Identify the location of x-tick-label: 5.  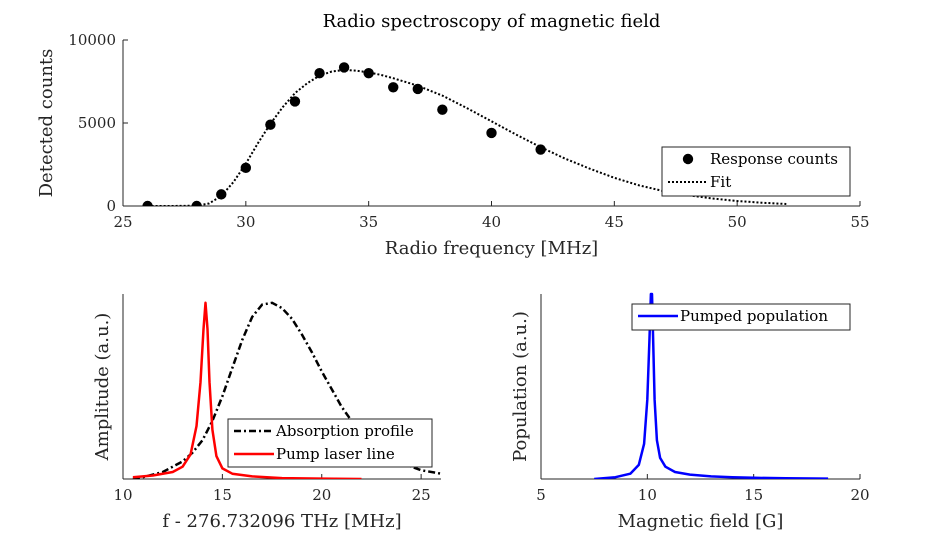
(541, 495).